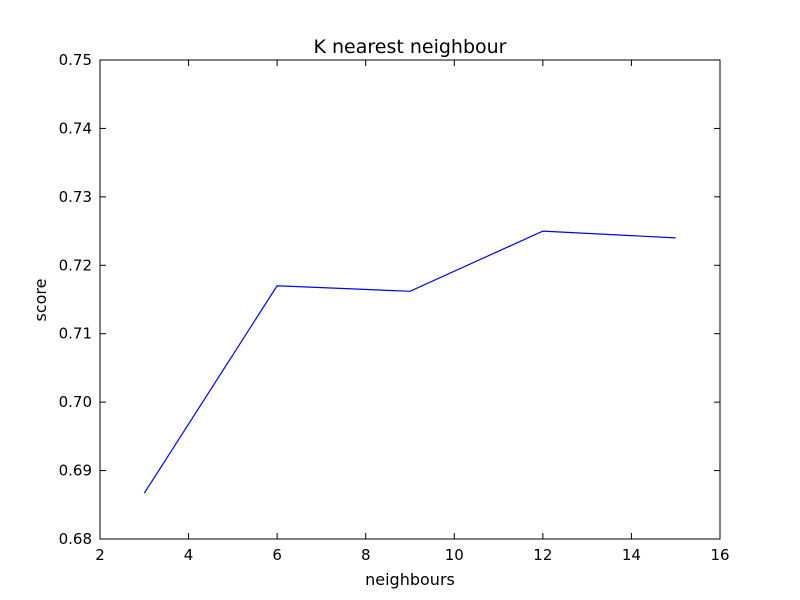 The width and height of the screenshot is (800, 600). I want to click on y-tick-label: 0.75, so click(75, 60).